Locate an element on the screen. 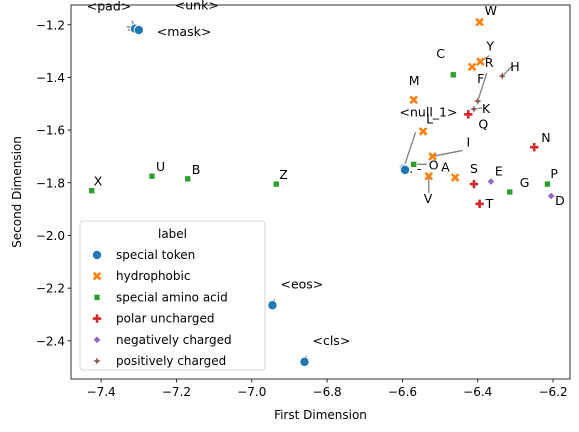 This screenshot has width=579, height=432. x-tick-label: −6.6 is located at coordinates (402, 392).